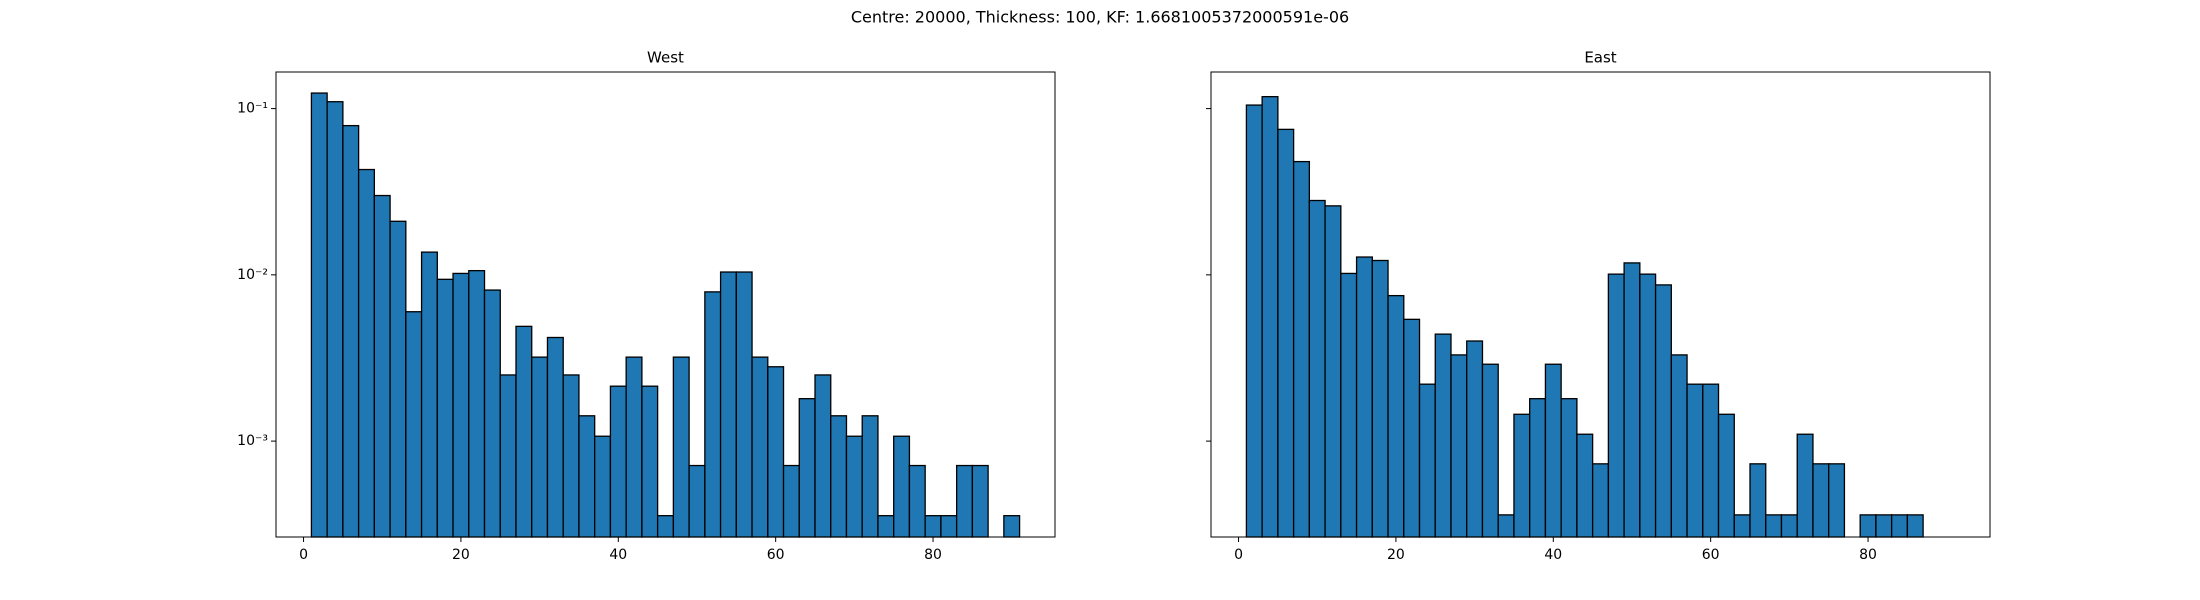 The image size is (2200, 600). Describe the element at coordinates (252, 109) in the screenshot. I see `y-tick-label: 10⁻¹` at that location.